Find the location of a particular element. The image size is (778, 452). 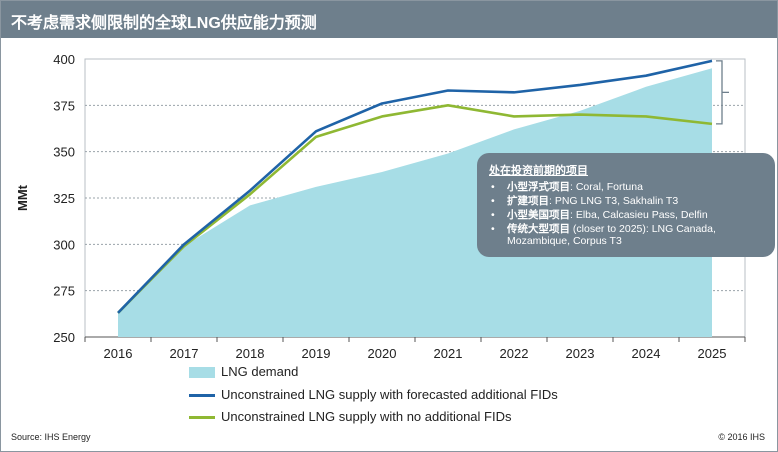

legend-swatch-demand is located at coordinates (202, 372).